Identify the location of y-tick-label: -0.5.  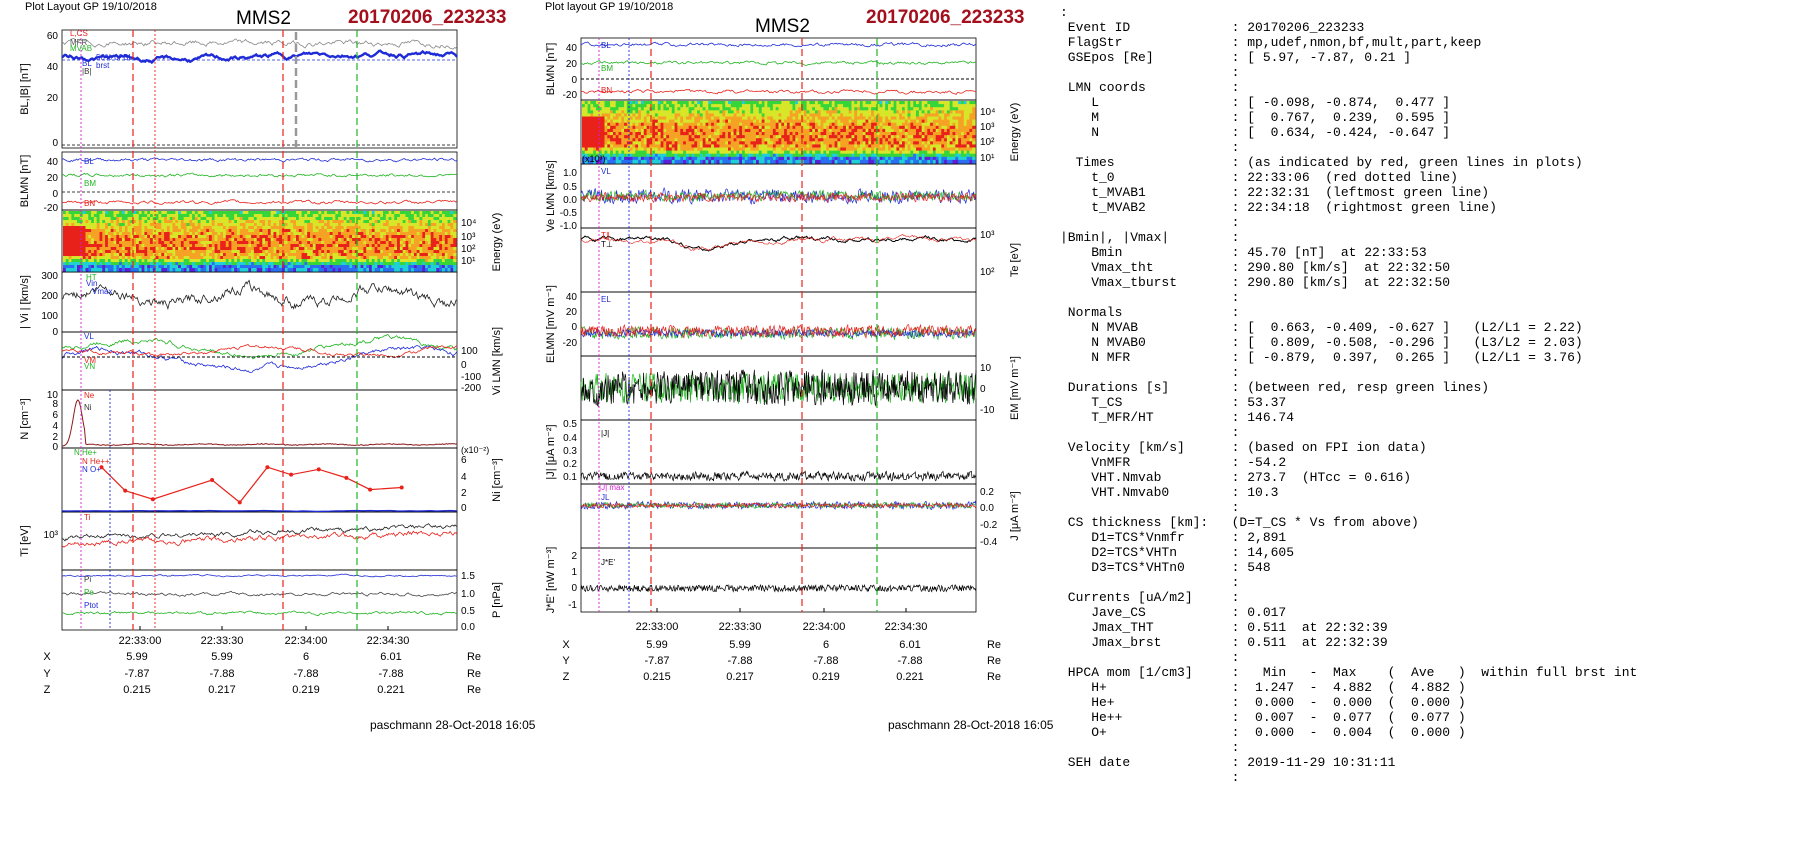
(569, 213).